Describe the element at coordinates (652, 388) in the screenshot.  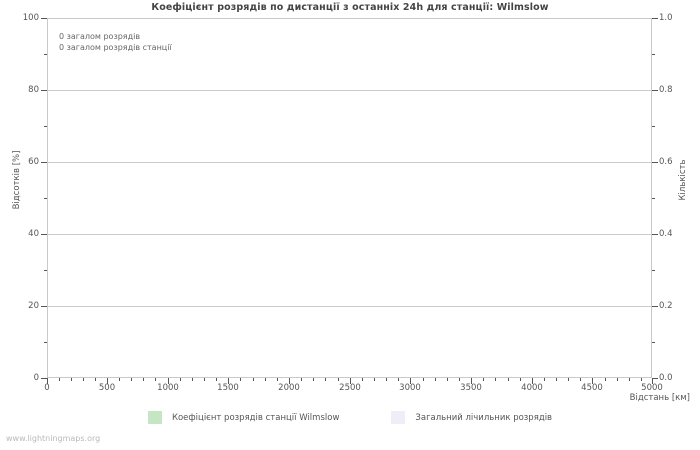
I see `xtick-label-5000: 5000` at that location.